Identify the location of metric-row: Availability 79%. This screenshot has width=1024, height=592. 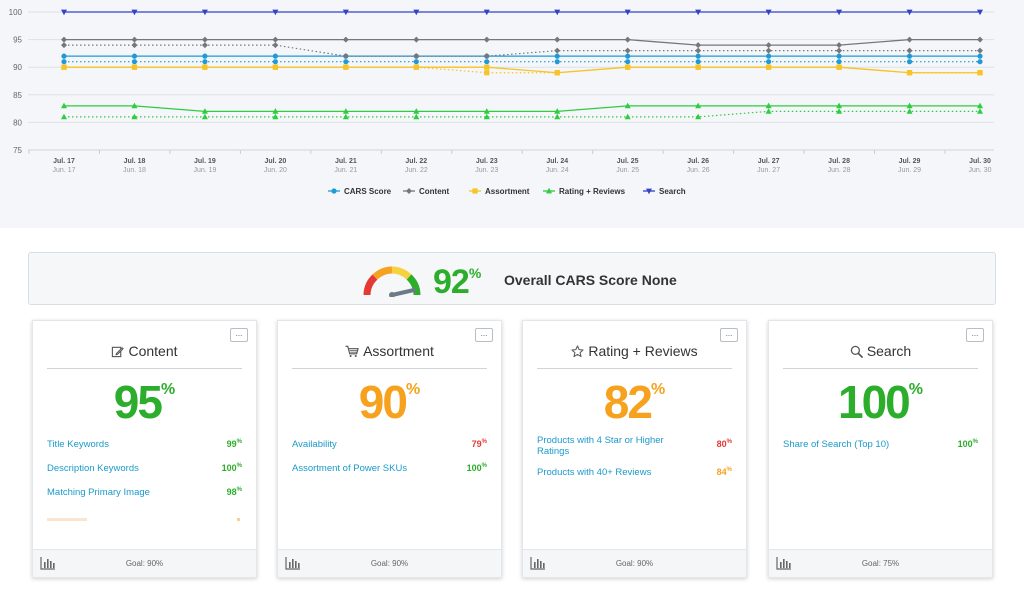
(389, 444).